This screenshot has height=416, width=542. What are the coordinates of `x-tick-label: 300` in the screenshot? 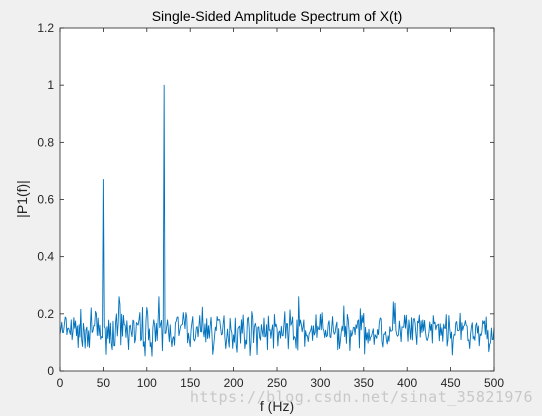 It's located at (320, 383).